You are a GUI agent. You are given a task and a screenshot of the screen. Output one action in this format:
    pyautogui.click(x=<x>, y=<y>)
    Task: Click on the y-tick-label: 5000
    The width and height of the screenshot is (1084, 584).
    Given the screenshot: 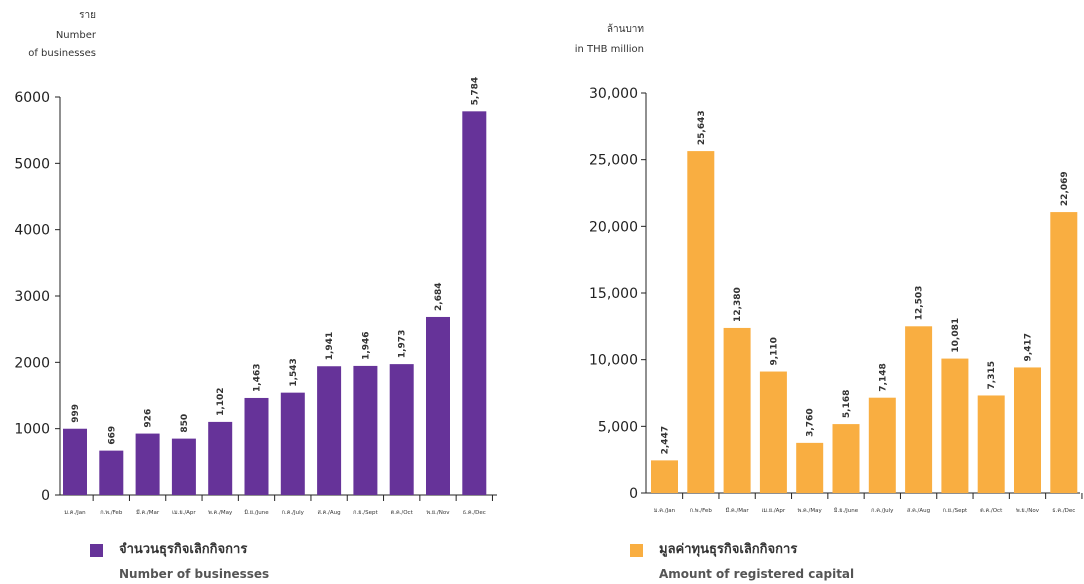 What is the action you would take?
    pyautogui.click(x=32, y=164)
    